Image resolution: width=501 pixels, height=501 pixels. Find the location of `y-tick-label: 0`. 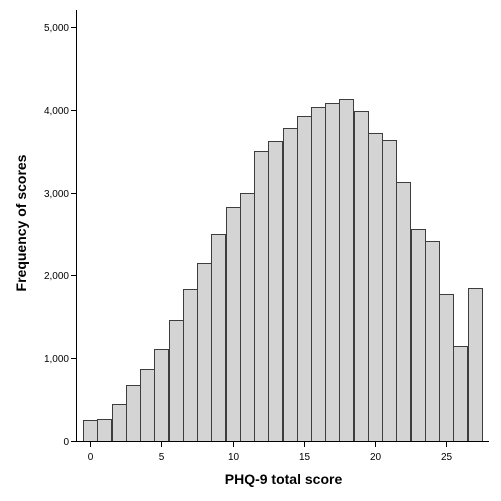

y-tick-label: 0 is located at coordinates (66, 442).